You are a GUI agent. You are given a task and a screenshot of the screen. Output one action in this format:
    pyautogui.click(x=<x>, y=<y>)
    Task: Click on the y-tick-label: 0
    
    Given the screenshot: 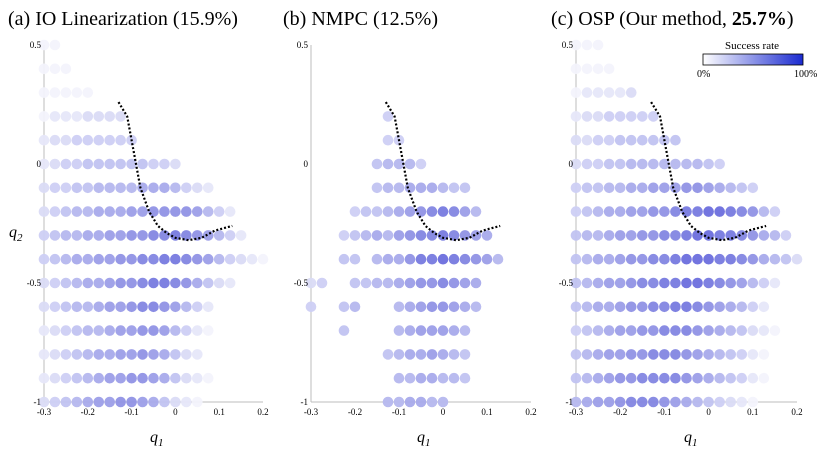 What is the action you would take?
    pyautogui.click(x=306, y=164)
    